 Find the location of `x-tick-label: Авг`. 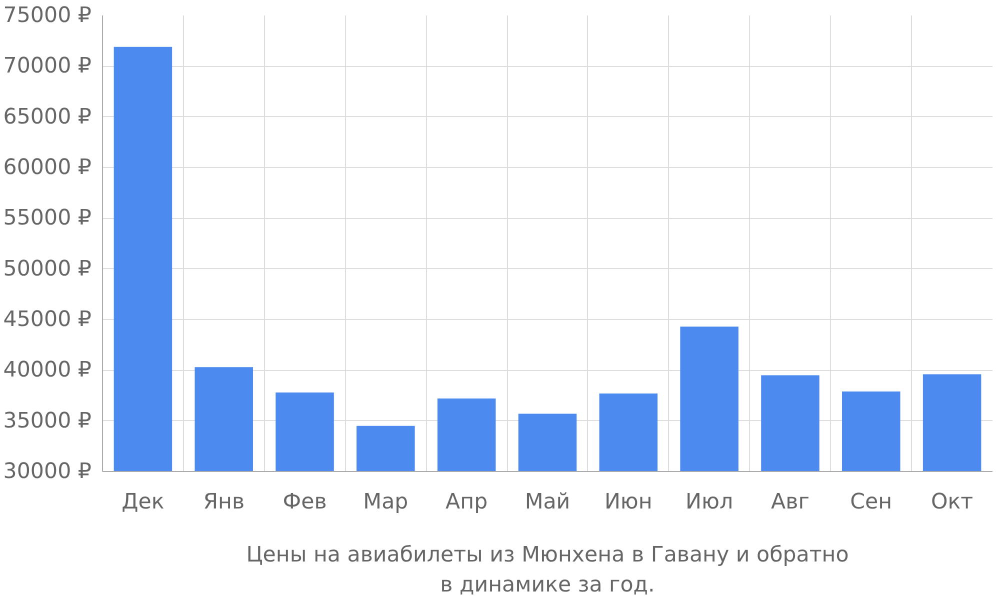

x-tick-label: Авг is located at coordinates (790, 502).